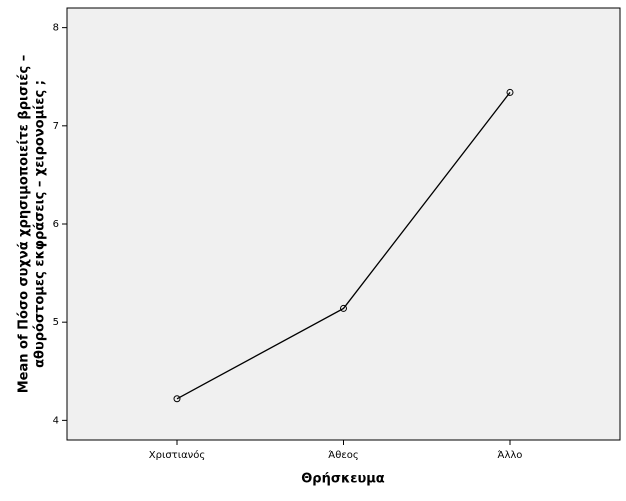 The image size is (626, 501). Describe the element at coordinates (40, 224) in the screenshot. I see `y-axis-title-line: αθυρόστομες εκφράσεις – χειρονομίες ;` at that location.